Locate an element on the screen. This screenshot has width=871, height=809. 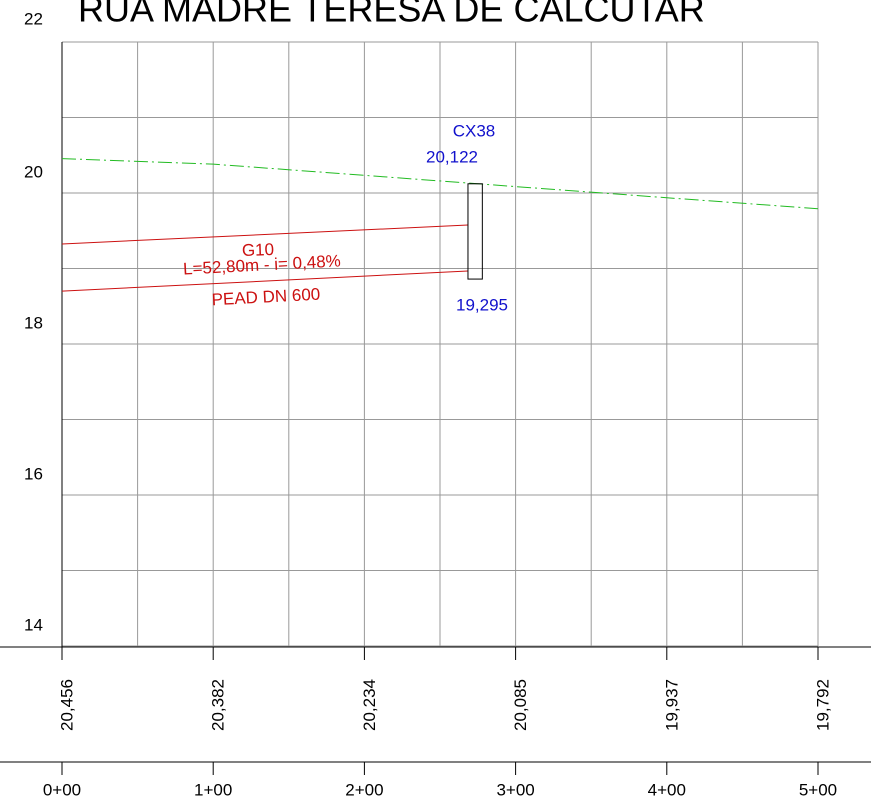
x-tick-label: 5+00 is located at coordinates (818, 789).